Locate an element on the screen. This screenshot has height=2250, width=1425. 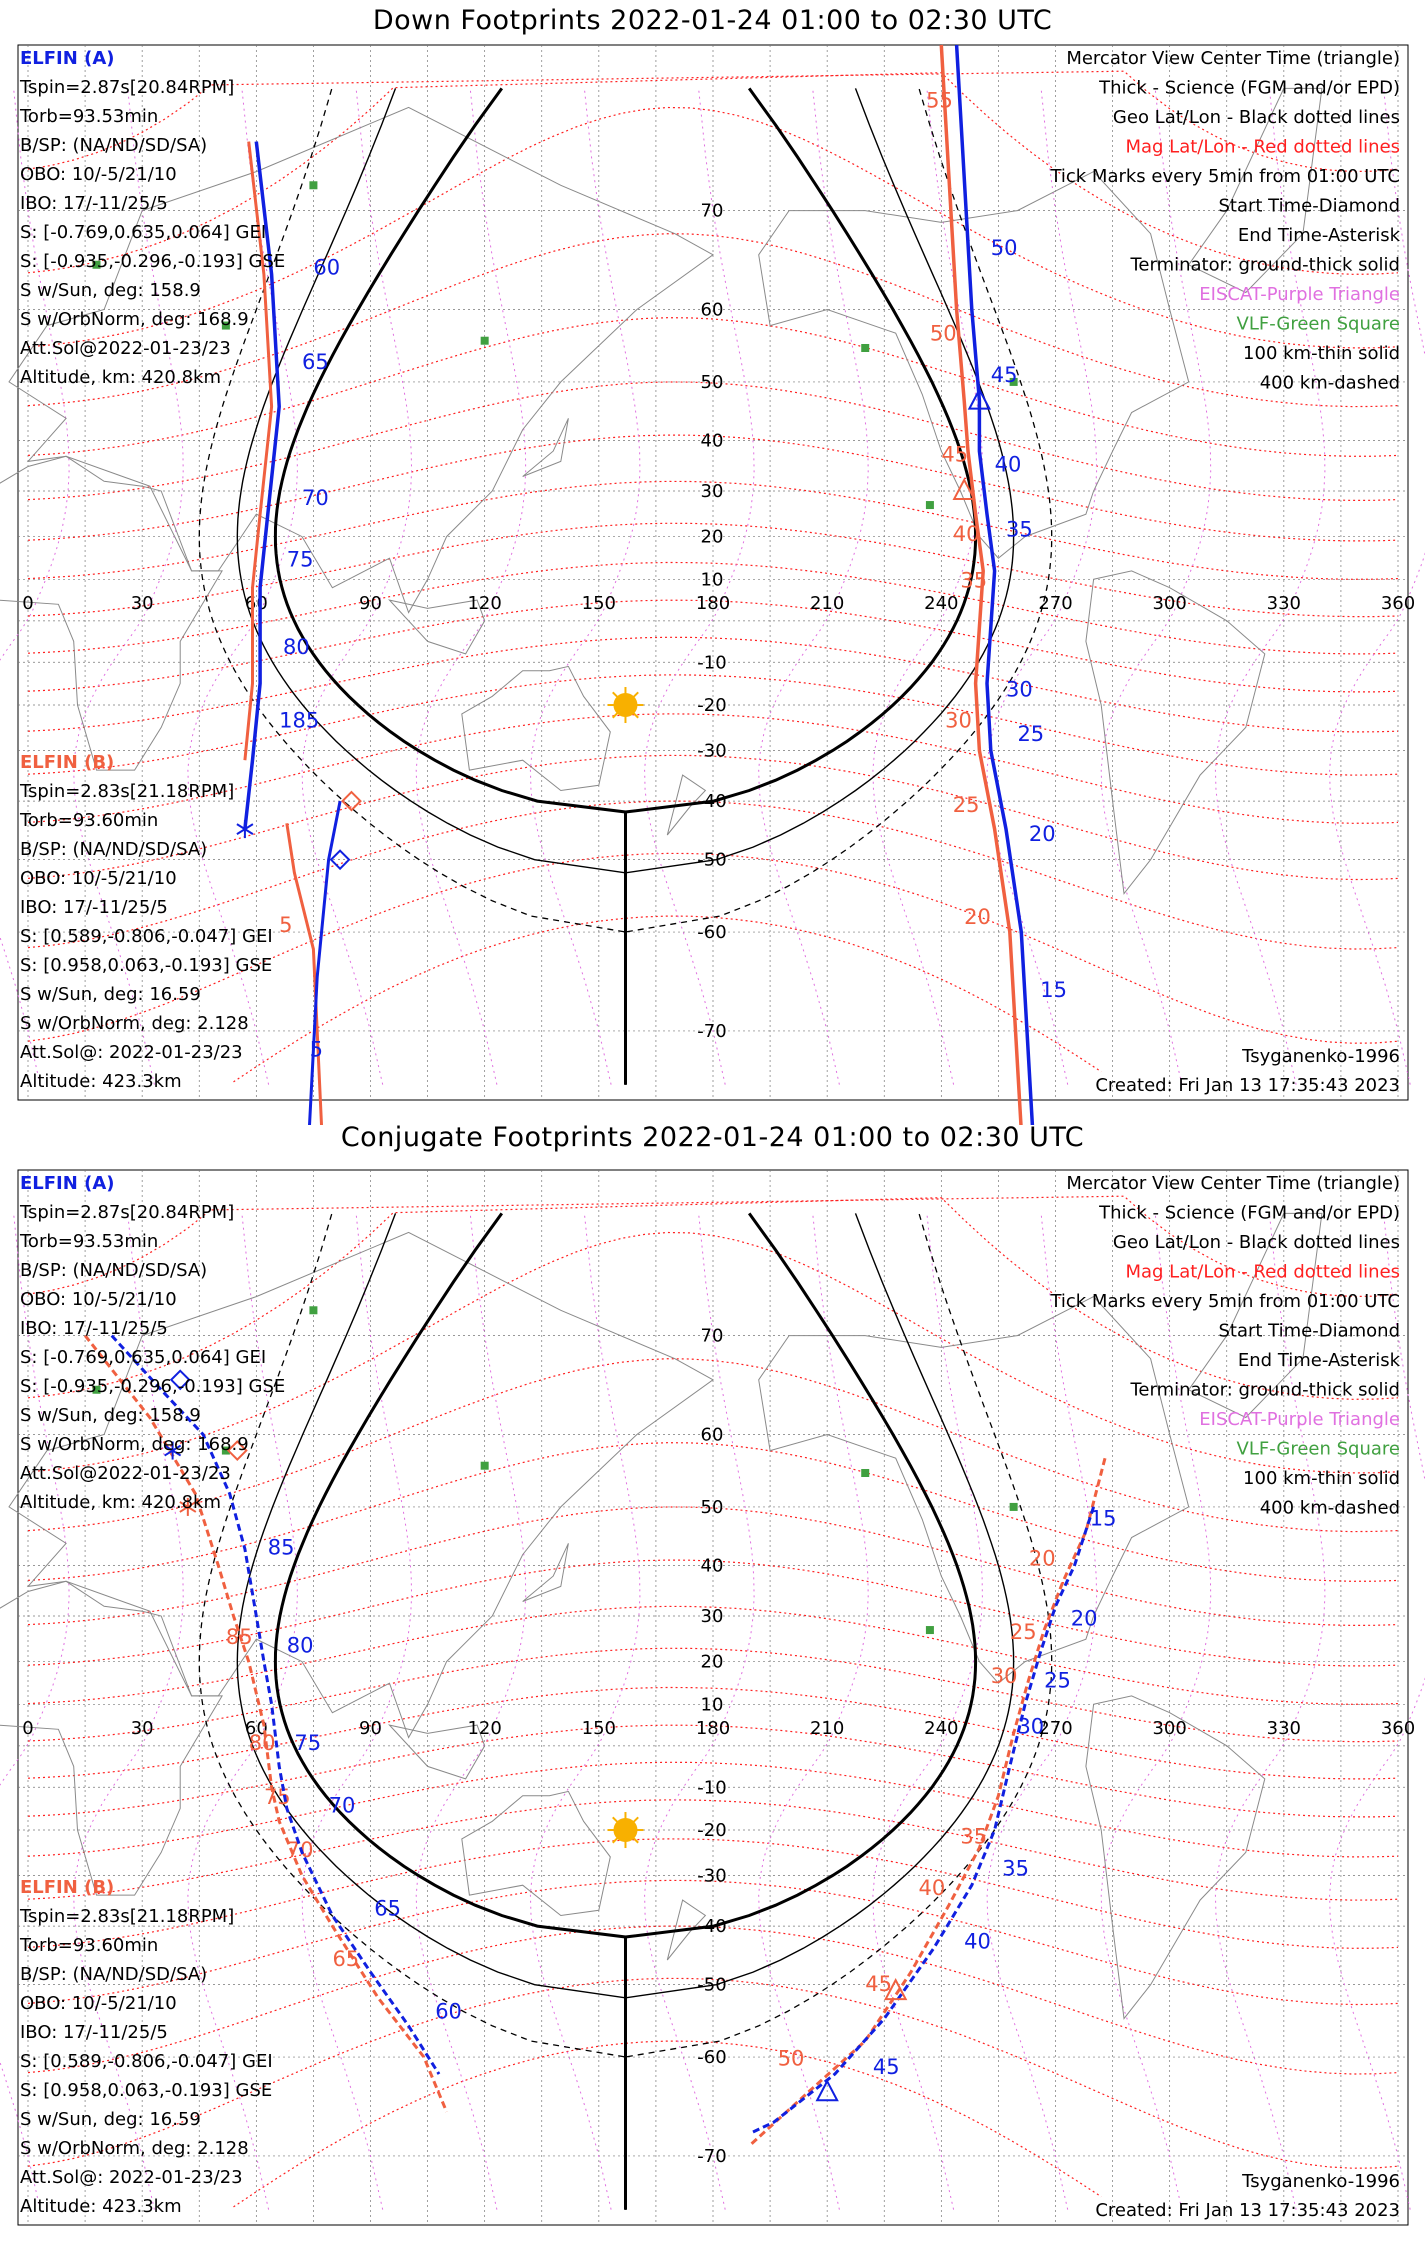
lon-tick-label: 90 is located at coordinates (370, 603).